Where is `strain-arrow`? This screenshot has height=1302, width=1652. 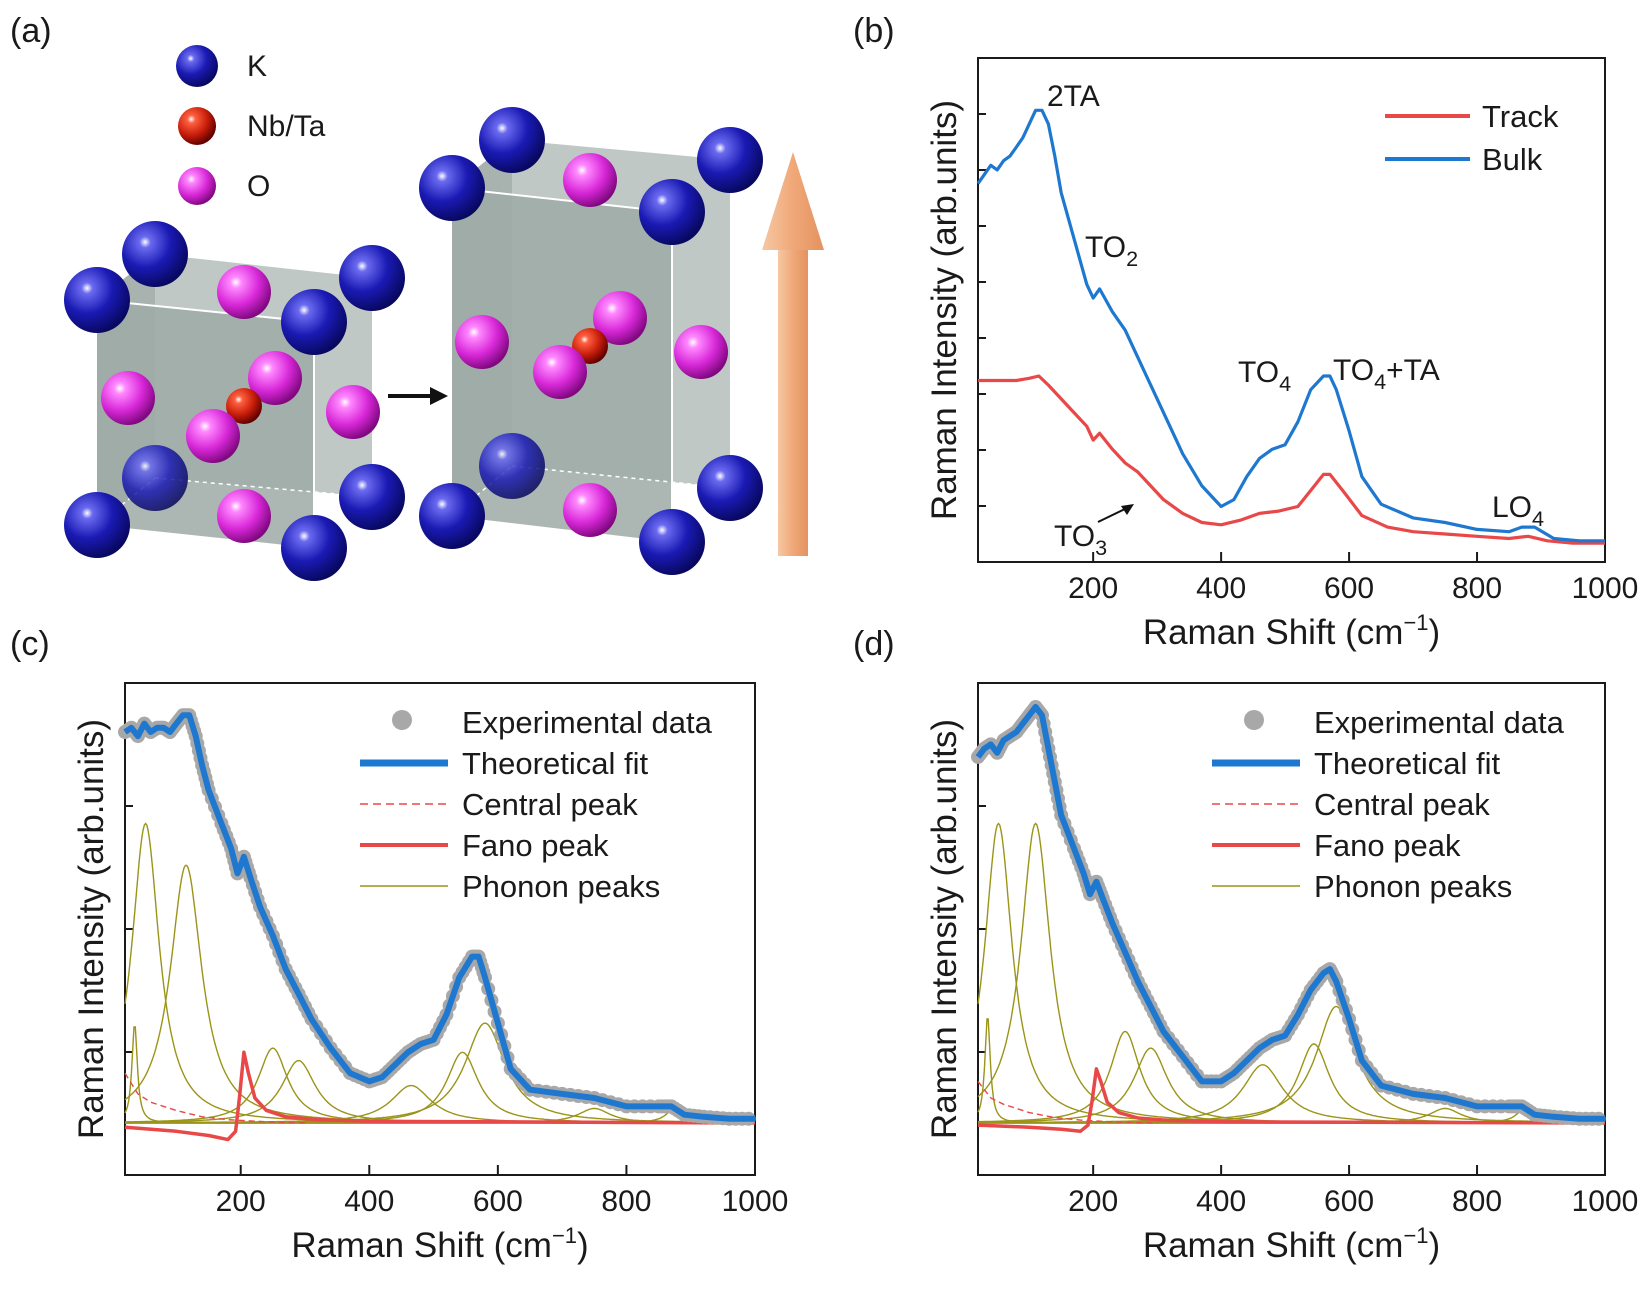 strain-arrow is located at coordinates (793, 354).